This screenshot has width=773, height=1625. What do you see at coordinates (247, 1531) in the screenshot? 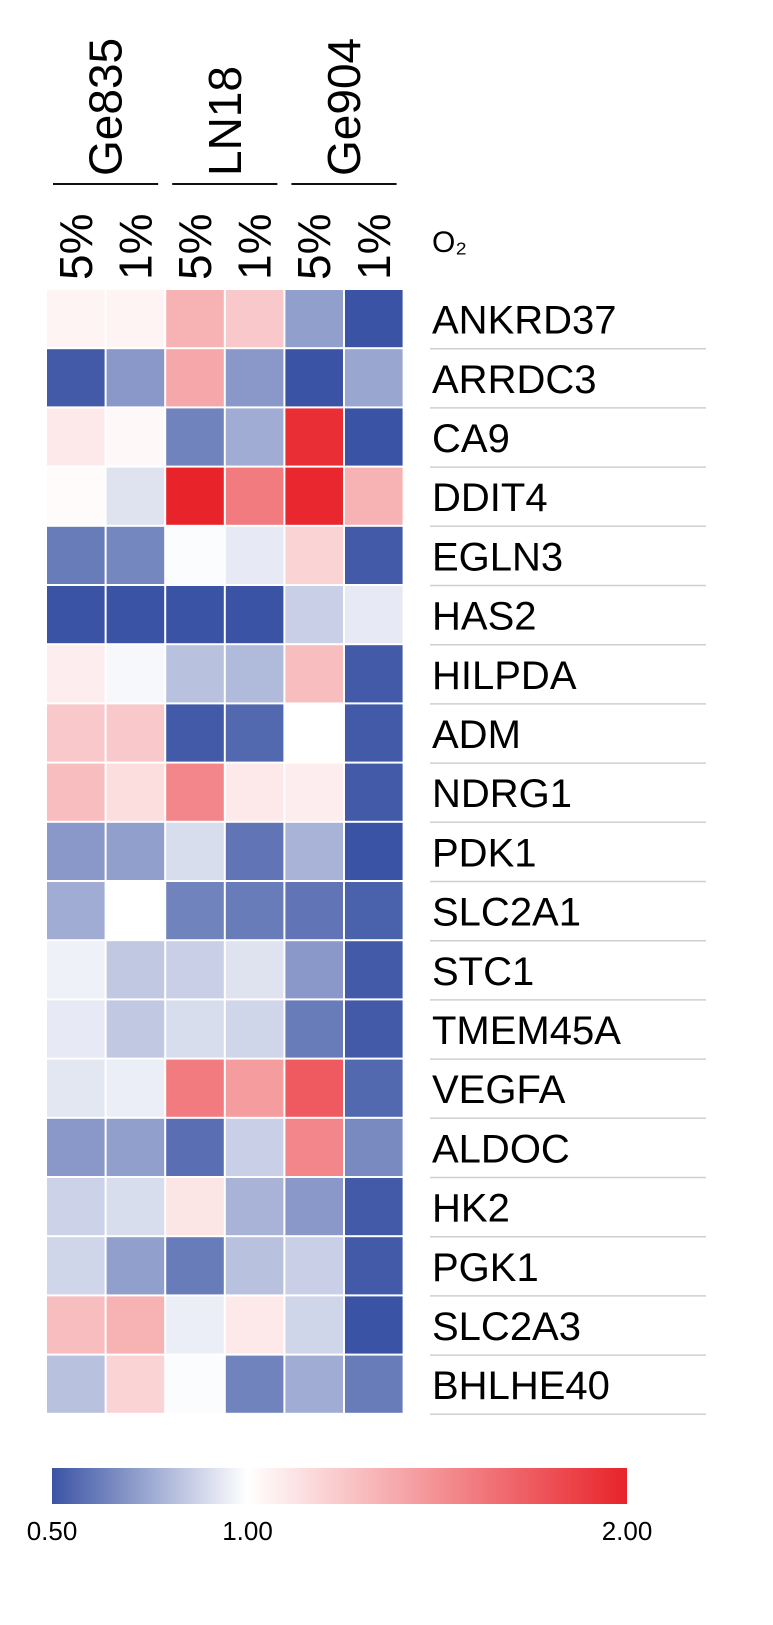
I see `colorbar-tick-label: 1.00` at bounding box center [247, 1531].